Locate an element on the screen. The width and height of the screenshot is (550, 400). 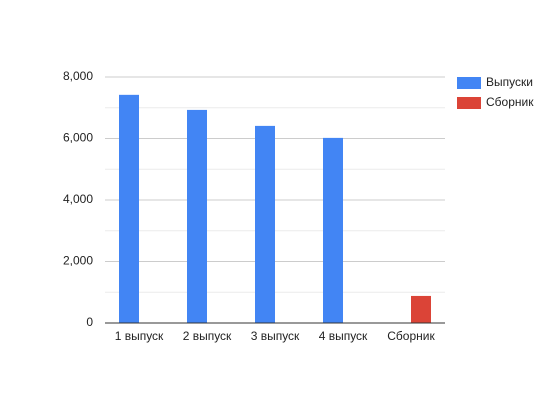
x-tick-label: 3 выпуск is located at coordinates (275, 336).